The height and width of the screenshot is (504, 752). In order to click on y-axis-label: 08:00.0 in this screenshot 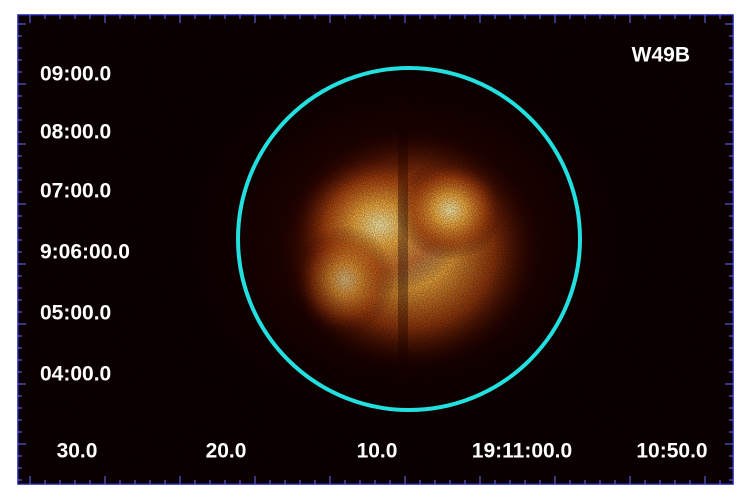, I will do `click(75, 132)`.